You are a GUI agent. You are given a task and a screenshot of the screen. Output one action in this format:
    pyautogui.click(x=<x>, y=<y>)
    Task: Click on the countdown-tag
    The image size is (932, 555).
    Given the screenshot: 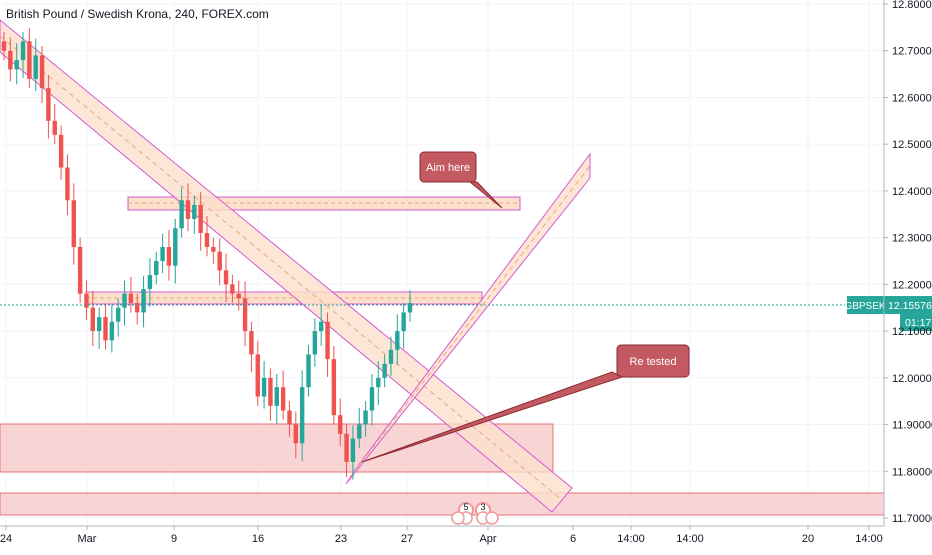 What is the action you would take?
    pyautogui.click(x=916, y=323)
    